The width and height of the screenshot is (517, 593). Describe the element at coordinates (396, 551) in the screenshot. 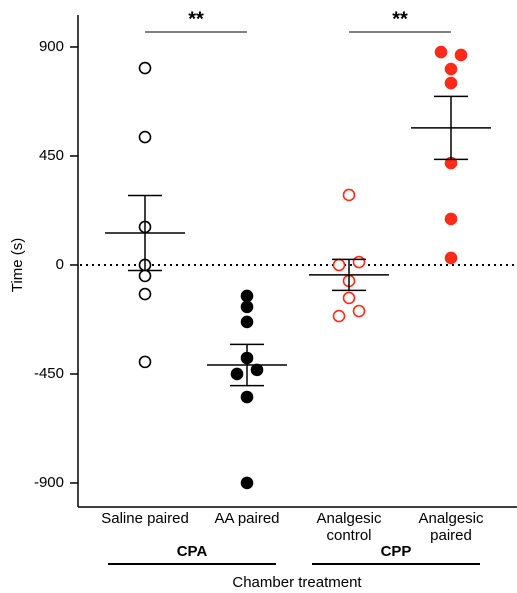

I see `group-label: CPP` at that location.